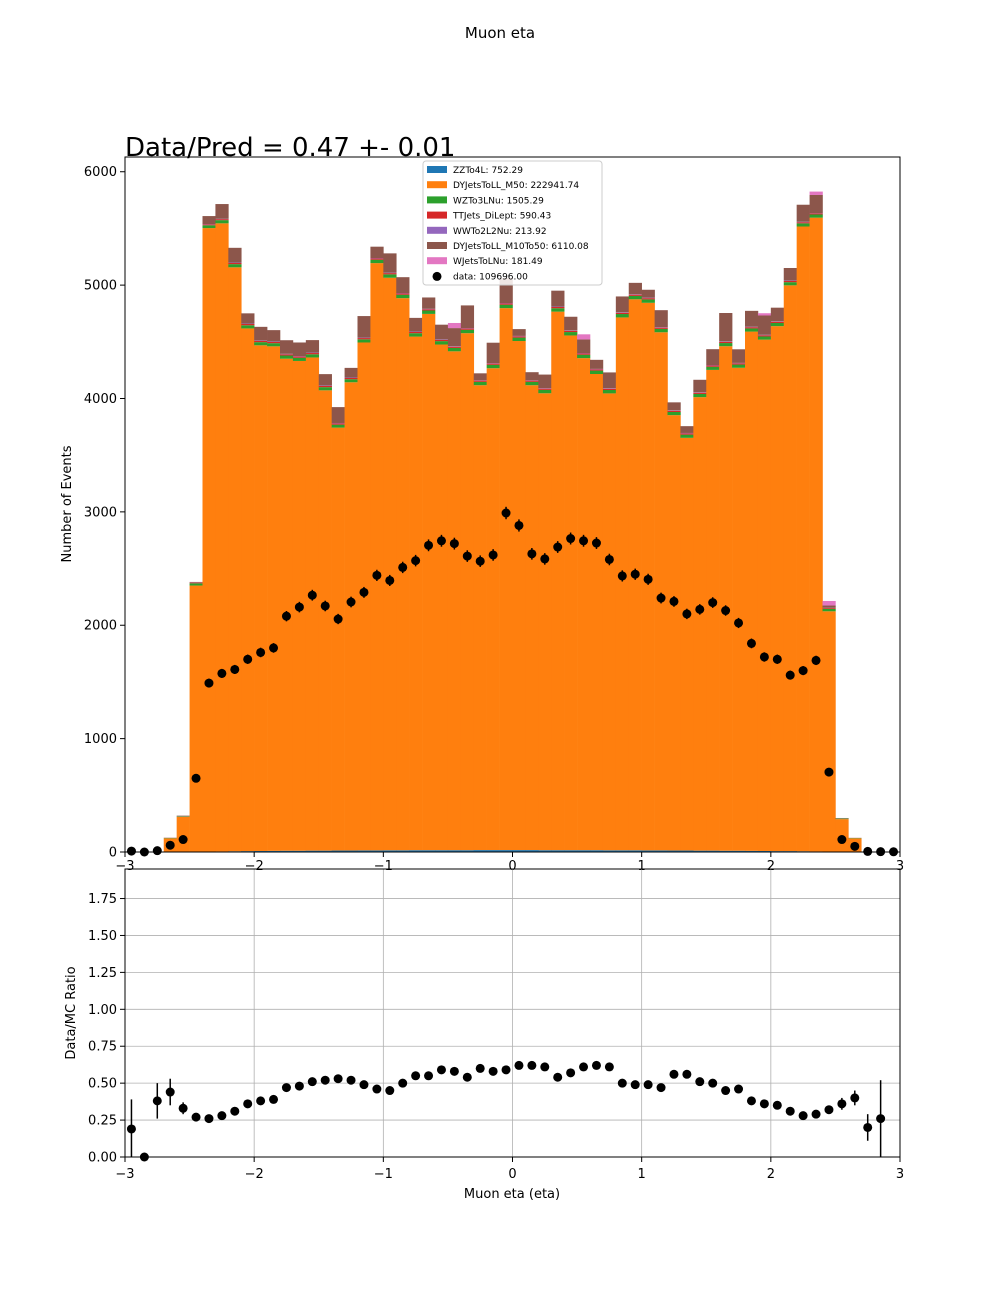 Image resolution: width=1000 pixels, height=1300 pixels. What do you see at coordinates (71, 1012) in the screenshot?
I see `ratio-y-axis-label: Data/MC Ratio` at bounding box center [71, 1012].